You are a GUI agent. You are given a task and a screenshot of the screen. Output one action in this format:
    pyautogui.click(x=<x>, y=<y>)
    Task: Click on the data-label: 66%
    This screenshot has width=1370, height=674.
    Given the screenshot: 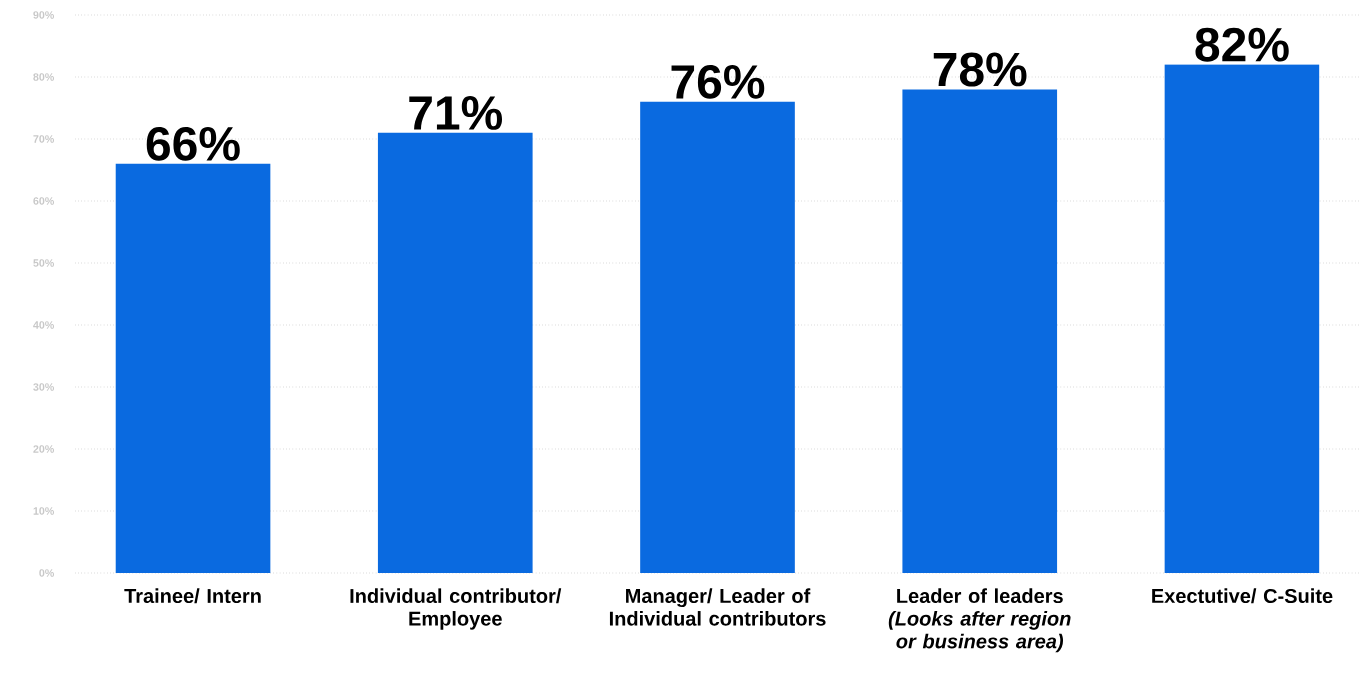 What is the action you would take?
    pyautogui.click(x=193, y=143)
    